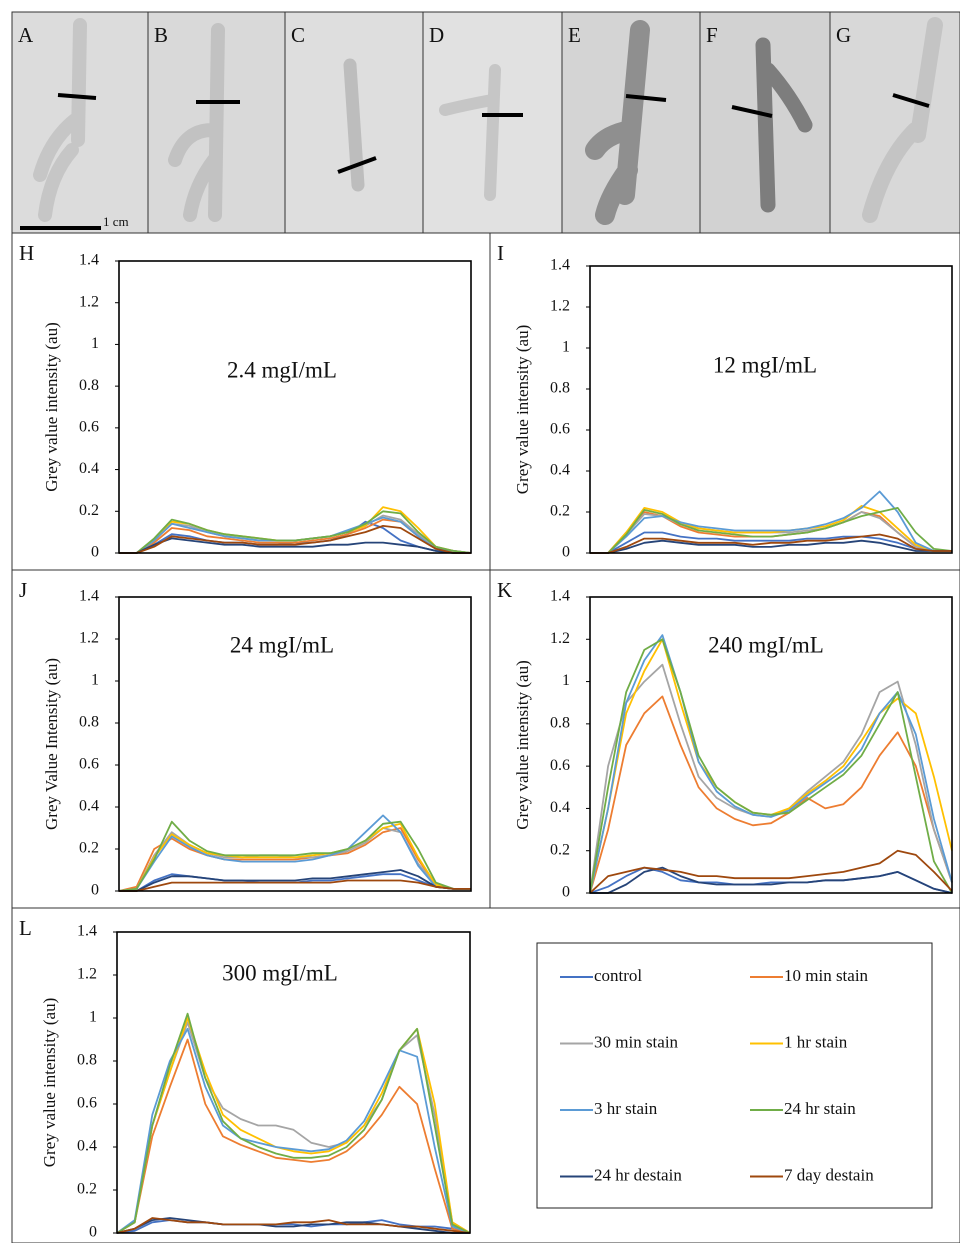 Image resolution: width=960 pixels, height=1243 pixels. What do you see at coordinates (25, 928) in the screenshot?
I see `panel-label: L` at bounding box center [25, 928].